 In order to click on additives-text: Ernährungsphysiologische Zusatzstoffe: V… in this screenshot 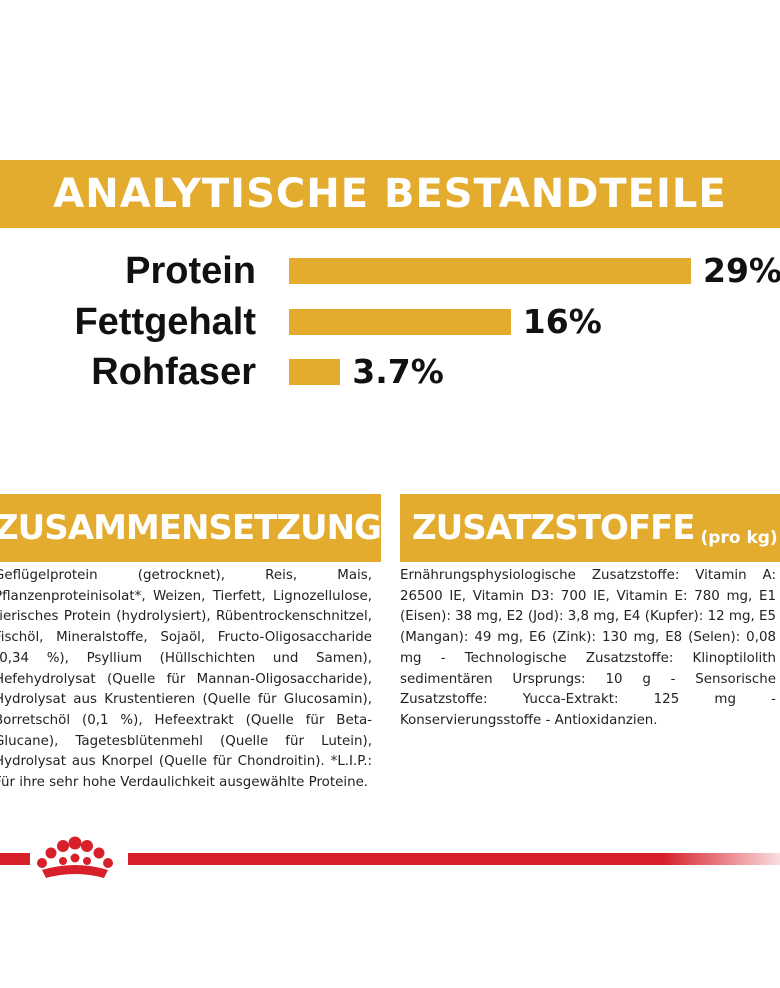, I will do `click(588, 648)`.